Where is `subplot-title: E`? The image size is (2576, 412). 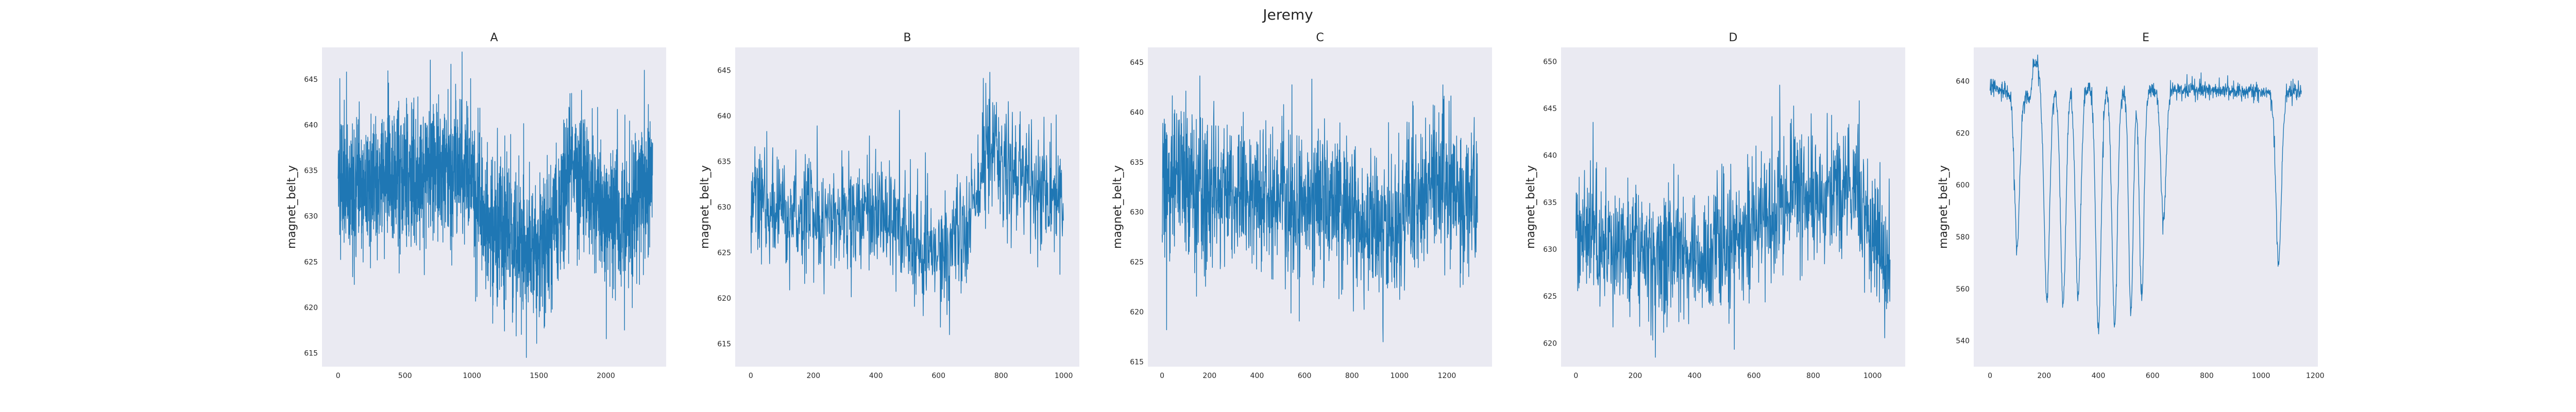
subplot-title: E is located at coordinates (2145, 37).